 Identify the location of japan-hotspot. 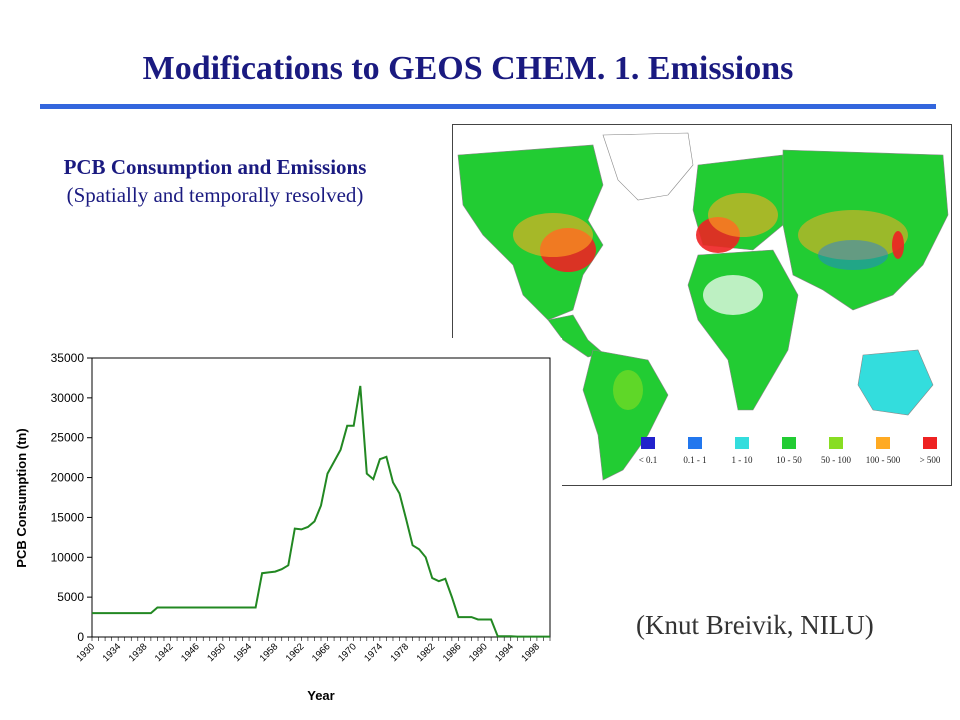
(898, 245).